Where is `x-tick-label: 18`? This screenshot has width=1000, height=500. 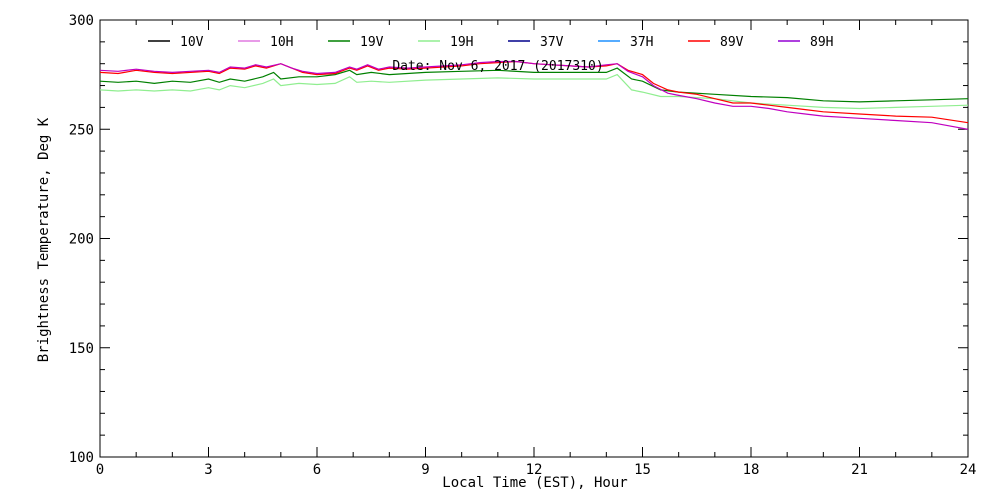 x-tick-label: 18 is located at coordinates (751, 470).